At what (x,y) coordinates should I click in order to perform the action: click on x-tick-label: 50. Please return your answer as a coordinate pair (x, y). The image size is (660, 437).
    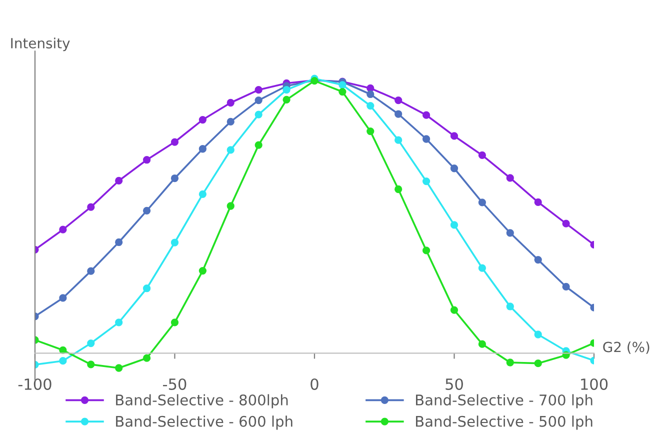
    Looking at the image, I should click on (454, 384).